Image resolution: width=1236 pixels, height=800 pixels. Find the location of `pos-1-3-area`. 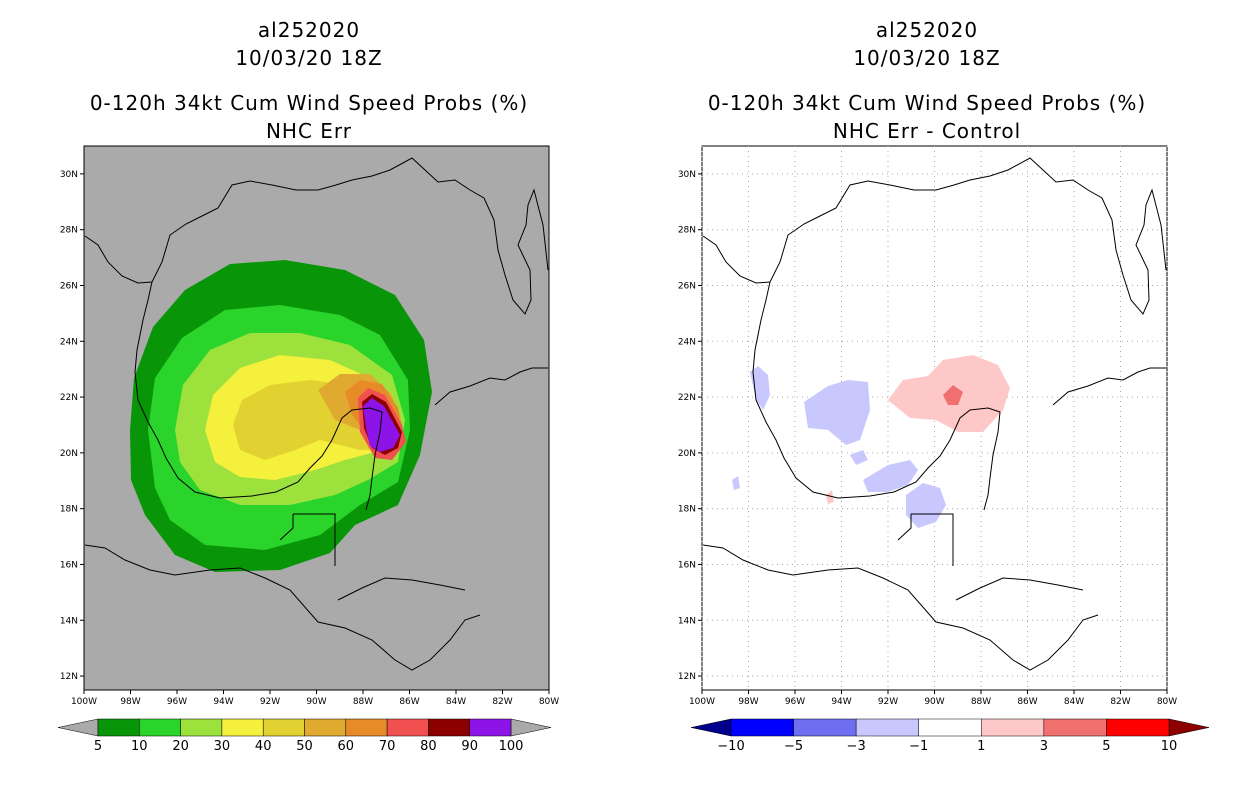

pos-1-3-area is located at coordinates (830, 497).